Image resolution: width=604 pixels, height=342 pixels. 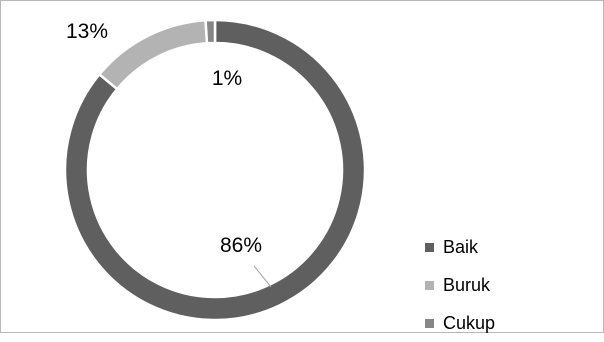 What do you see at coordinates (429, 323) in the screenshot?
I see `legend-swatch-cukup` at bounding box center [429, 323].